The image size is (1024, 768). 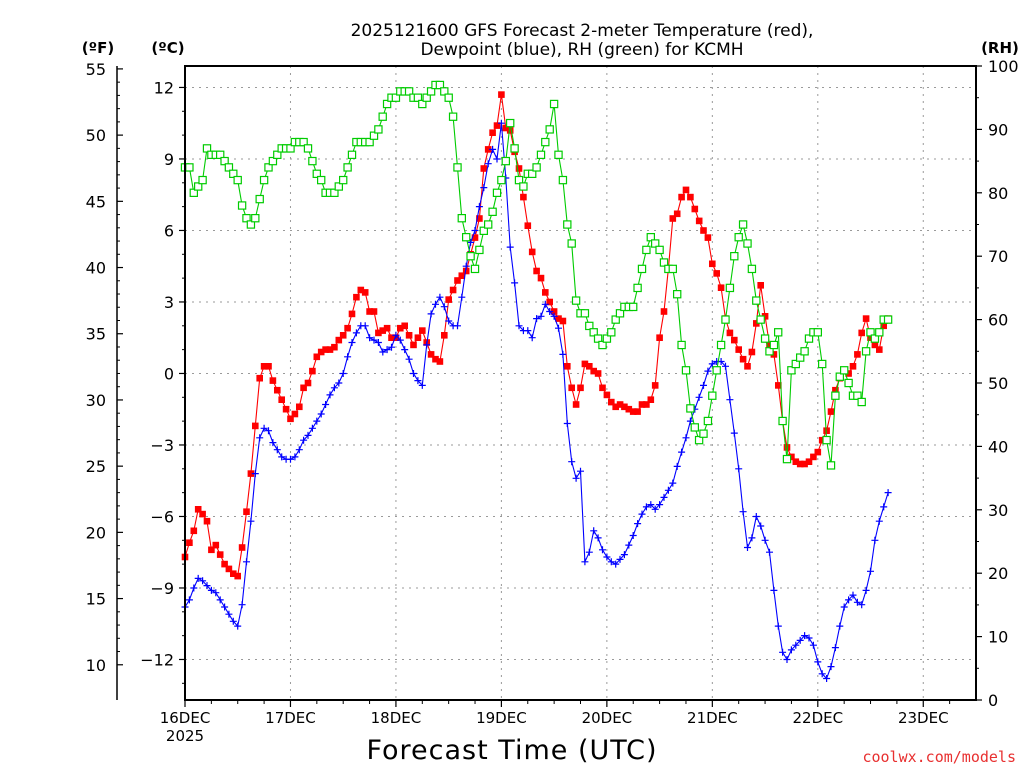 What do you see at coordinates (581, 50) in the screenshot?
I see `chart-title-line2: Dewpoint (blue), RH (green) for KCMH` at bounding box center [581, 50].